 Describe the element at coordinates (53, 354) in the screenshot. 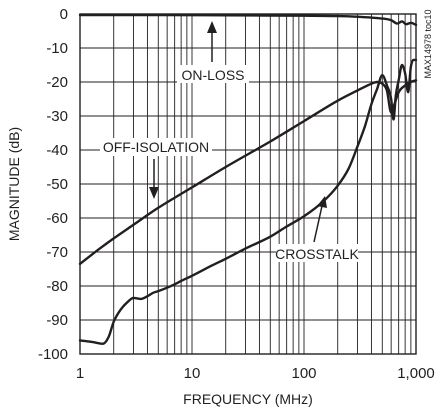

I see `y-tick-label: -100` at that location.